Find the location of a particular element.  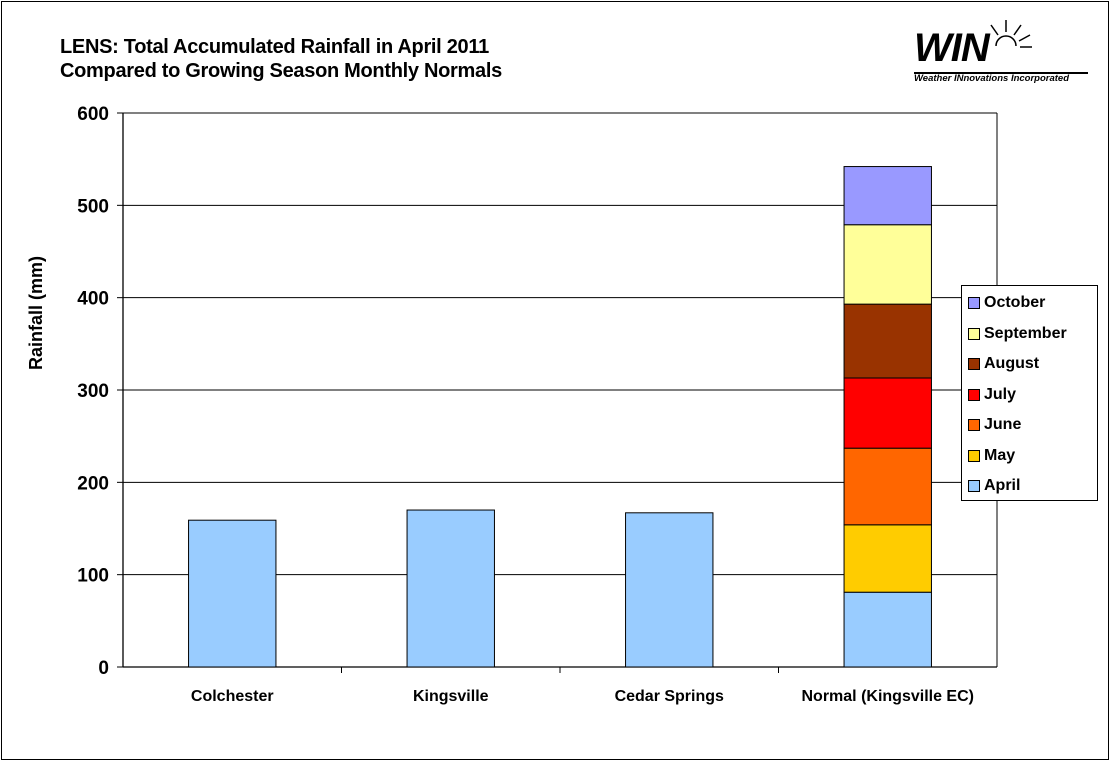

chart-legend: October September August July June May April is located at coordinates (1029, 393).